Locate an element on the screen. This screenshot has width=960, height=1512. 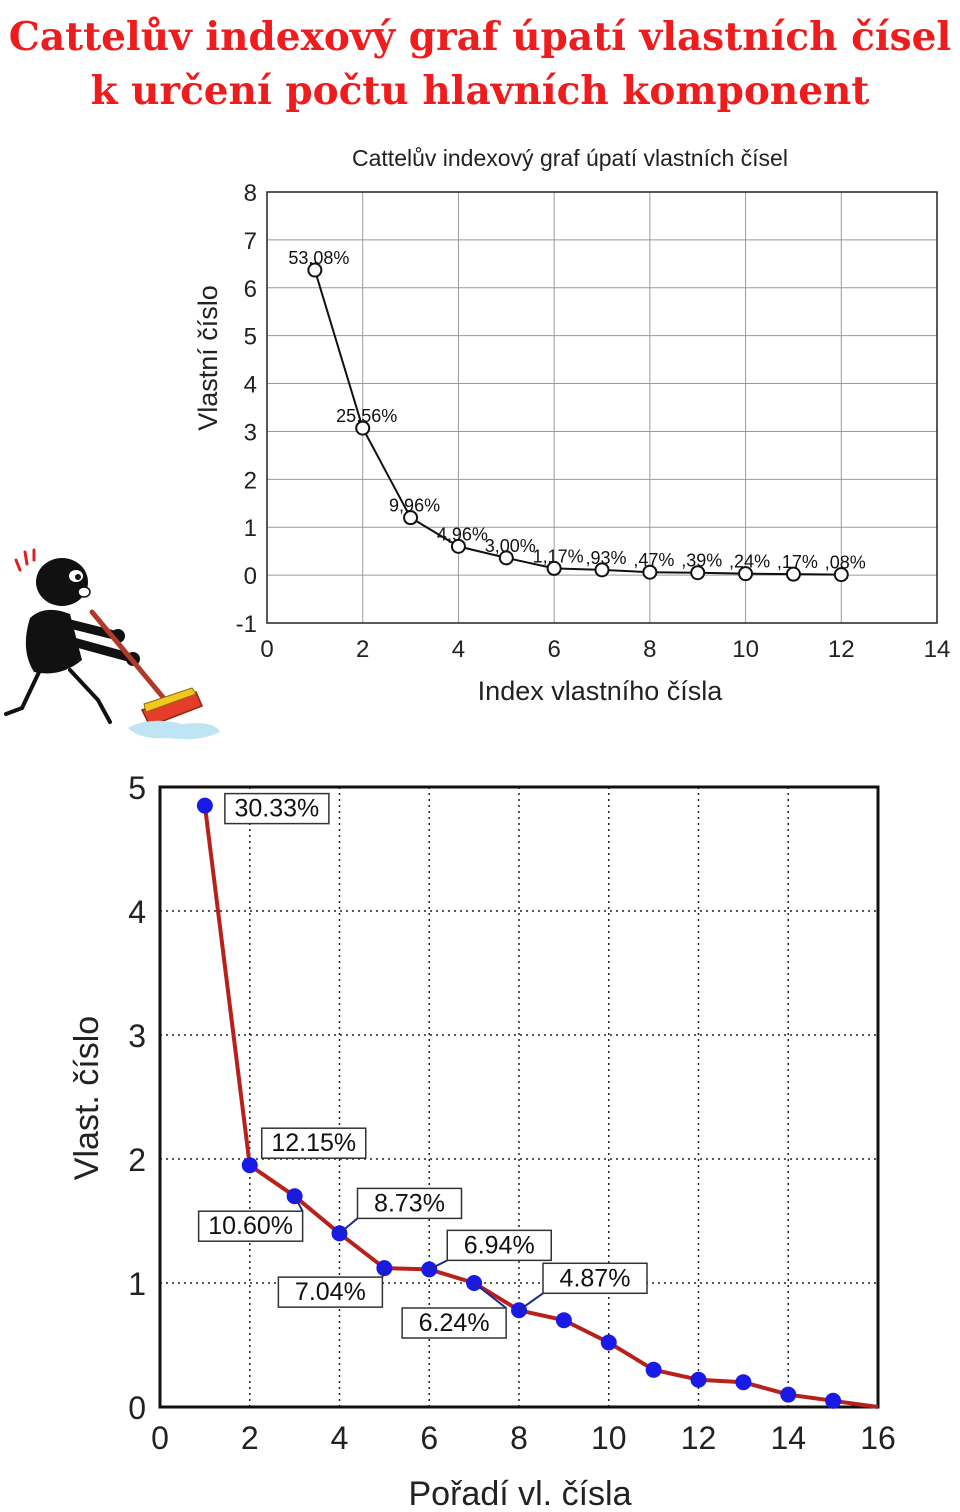
slide-title-line-2: k určení počtu hlavních komponent is located at coordinates (480, 91).